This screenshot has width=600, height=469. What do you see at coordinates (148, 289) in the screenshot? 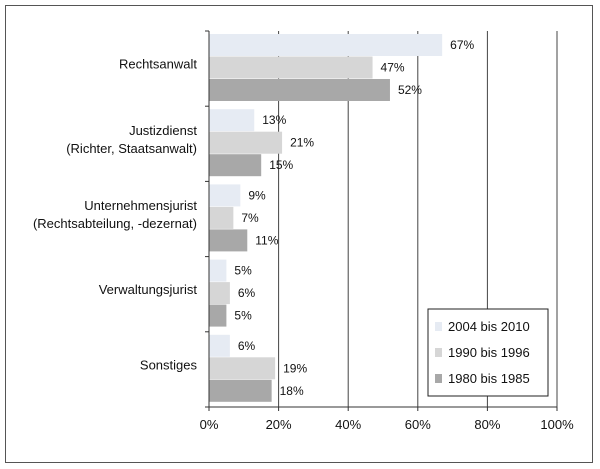
I see `category-label-3-0: Verwaltungsjurist` at bounding box center [148, 289].